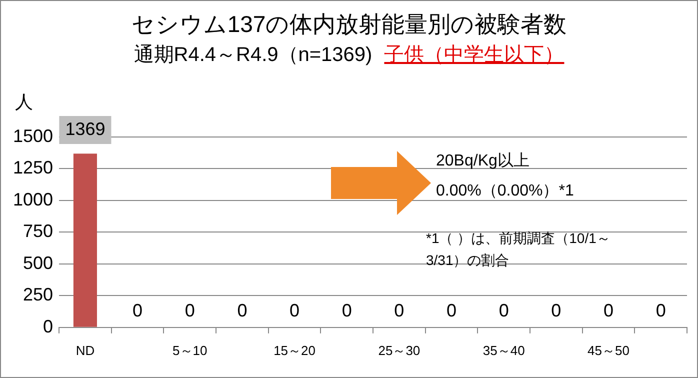  Describe the element at coordinates (253, 55) in the screenshot. I see `chart-subtitle: 通期R4.4～R4.9（n=1369)` at that location.